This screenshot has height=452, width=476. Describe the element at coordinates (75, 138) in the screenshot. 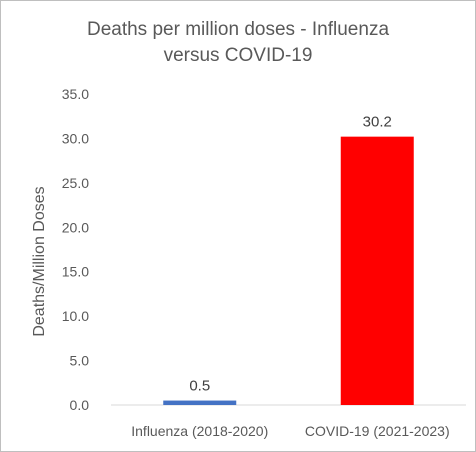

I see `y-tick-label: 30.0` at that location.